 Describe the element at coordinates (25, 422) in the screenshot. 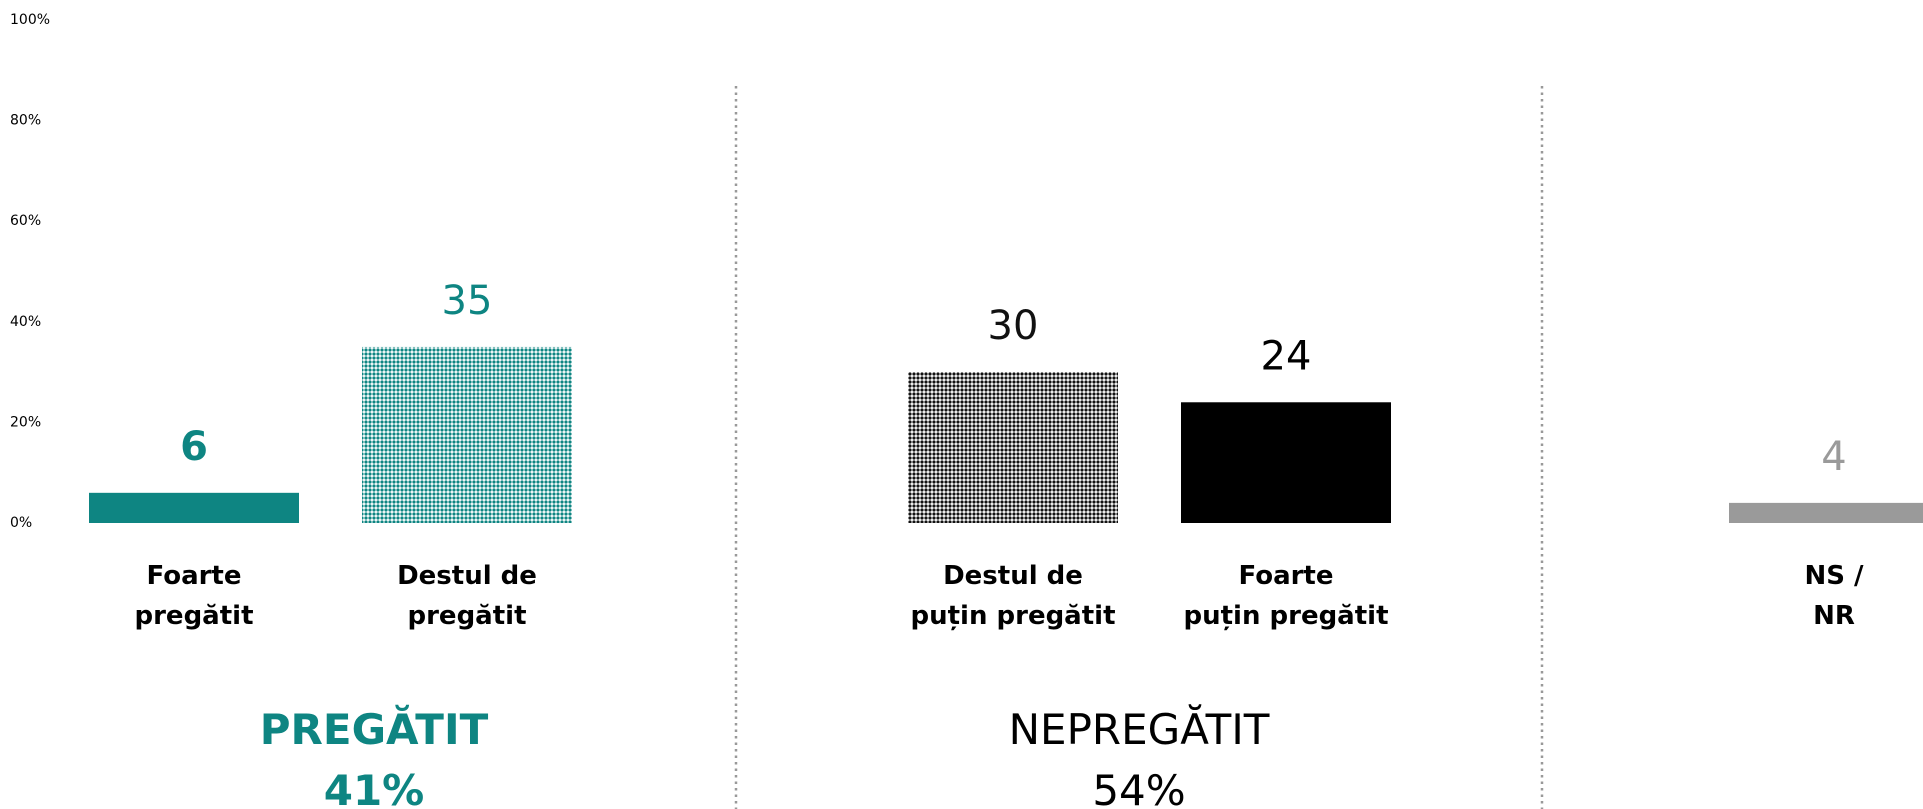

I see `y-tick-label: 20%` at that location.